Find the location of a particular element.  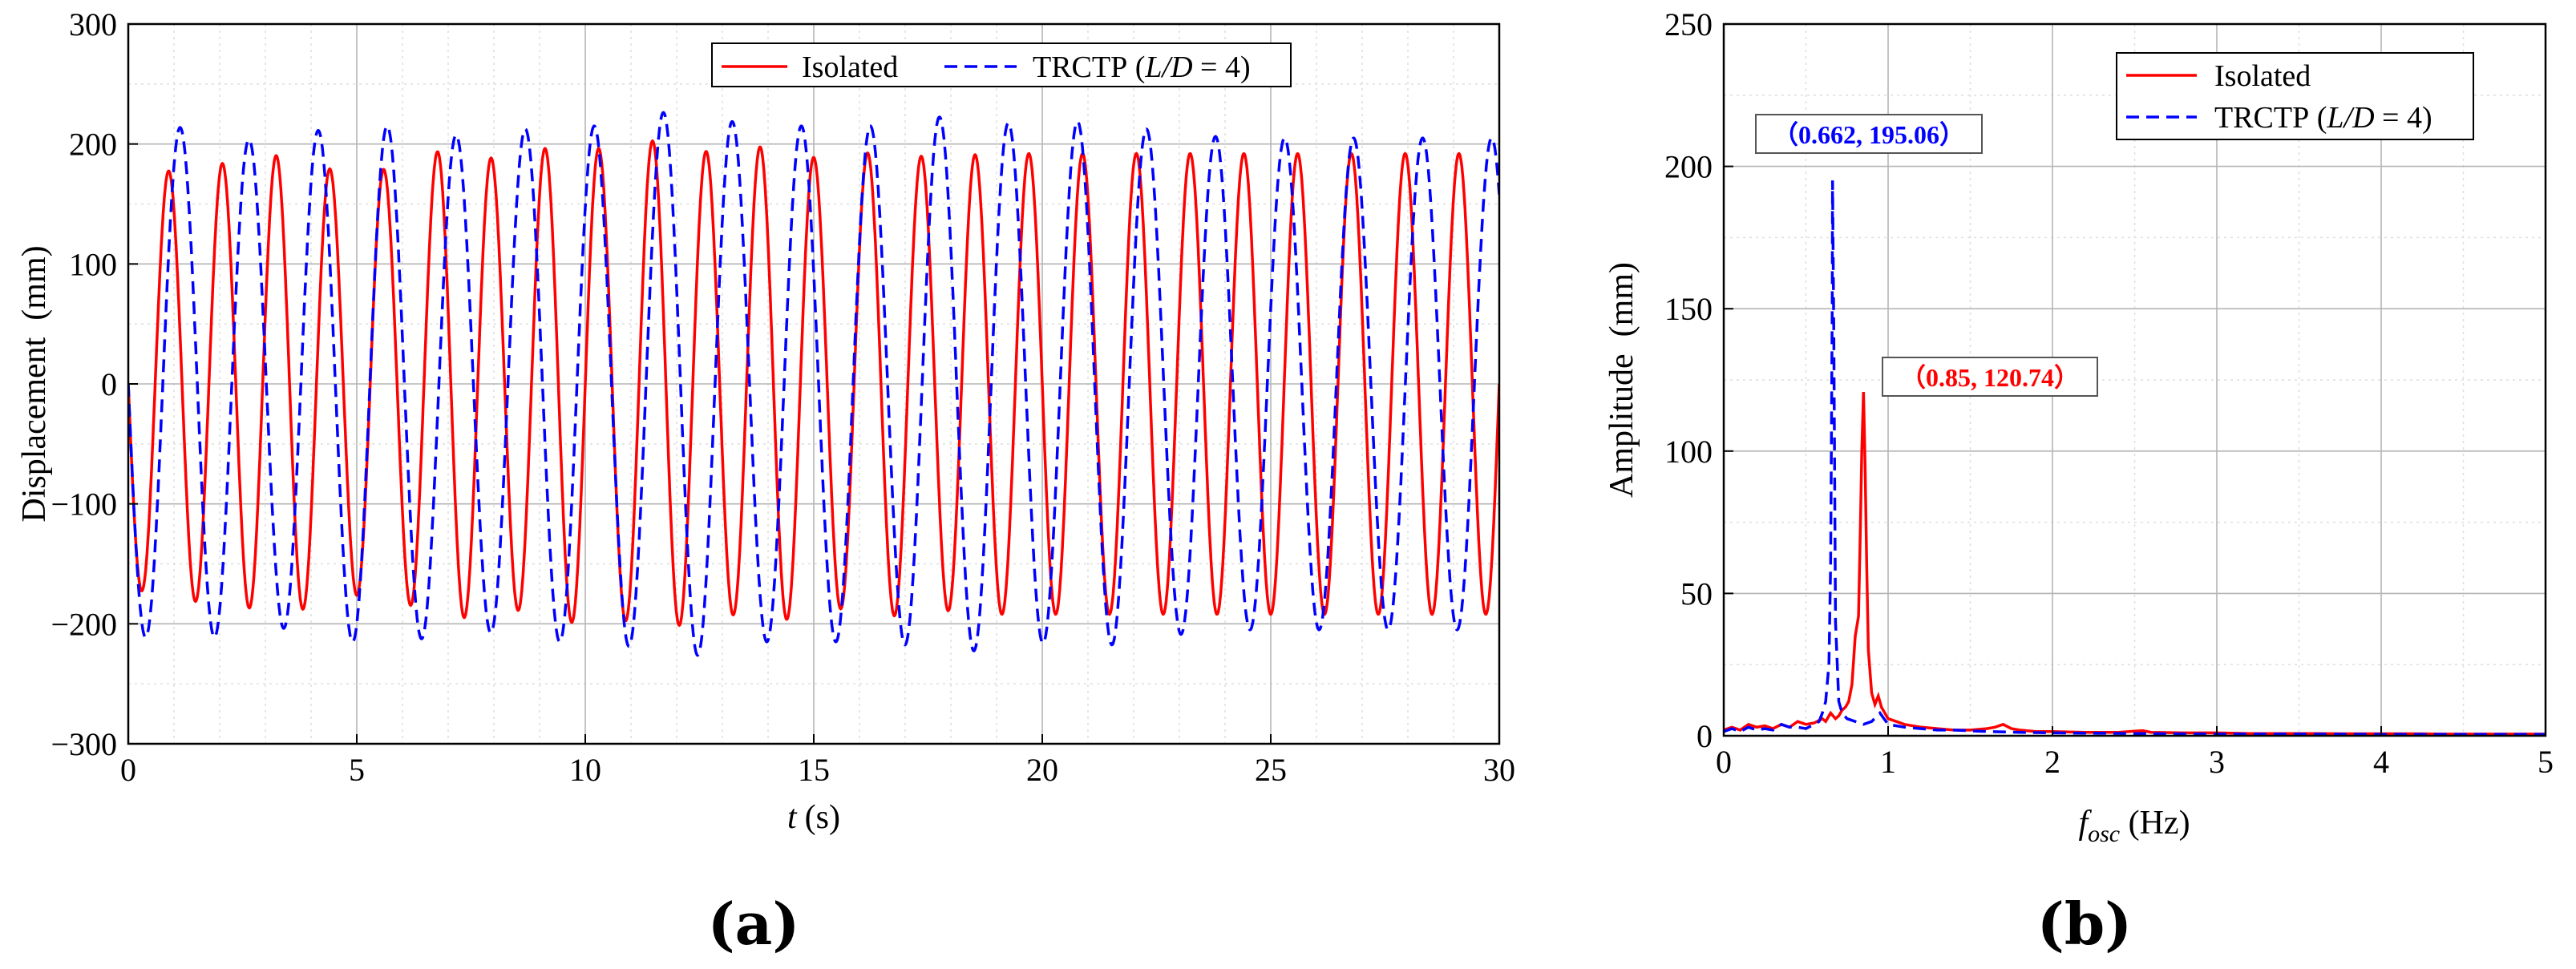

x-tick-label: 30 is located at coordinates (1499, 770).